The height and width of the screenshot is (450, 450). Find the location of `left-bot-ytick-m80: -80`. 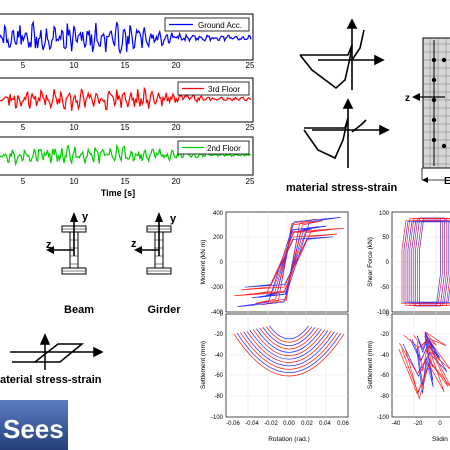

left-bot-ytick-m80: -80 is located at coordinates (218, 397).